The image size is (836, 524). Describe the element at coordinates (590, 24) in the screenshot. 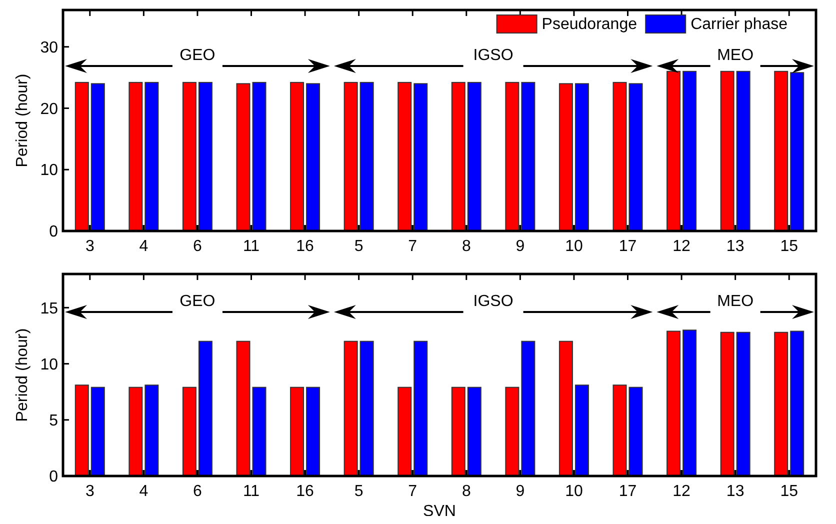

I see `legend-label: Pseudorange` at that location.